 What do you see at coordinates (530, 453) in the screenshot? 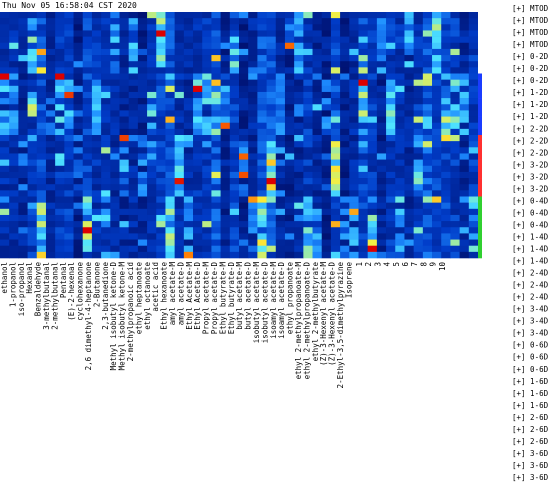
I see `row-label: [+] 3-6D` at bounding box center [530, 453].